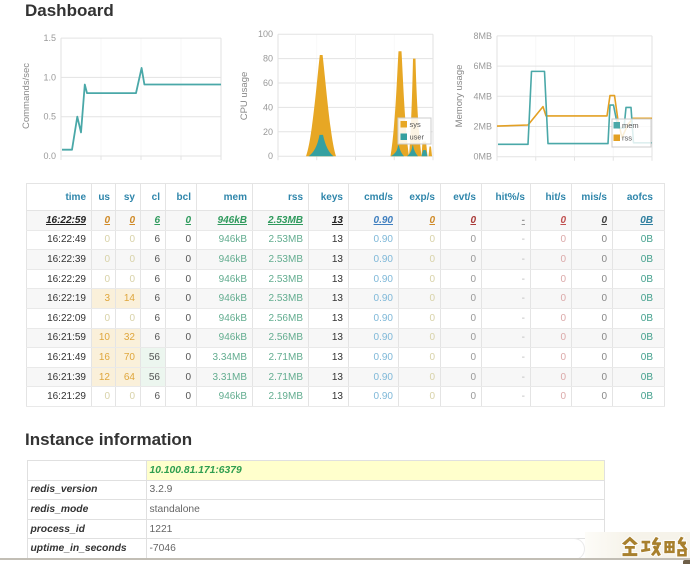  What do you see at coordinates (482, 157) in the screenshot?
I see `svg-text: 0MB` at bounding box center [482, 157].